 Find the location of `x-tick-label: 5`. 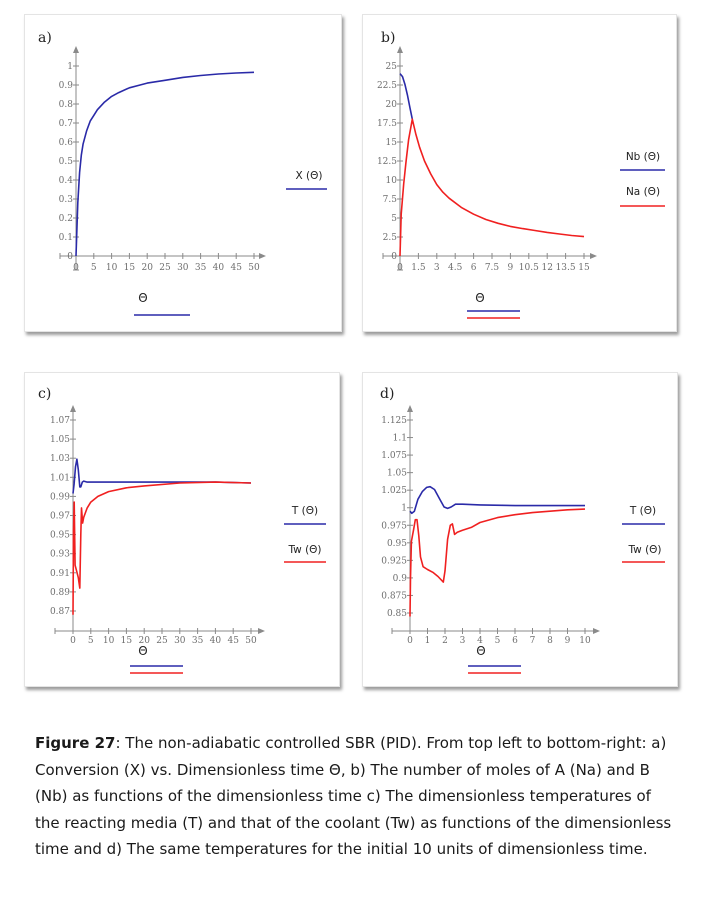

x-tick-label: 5 is located at coordinates (498, 641).